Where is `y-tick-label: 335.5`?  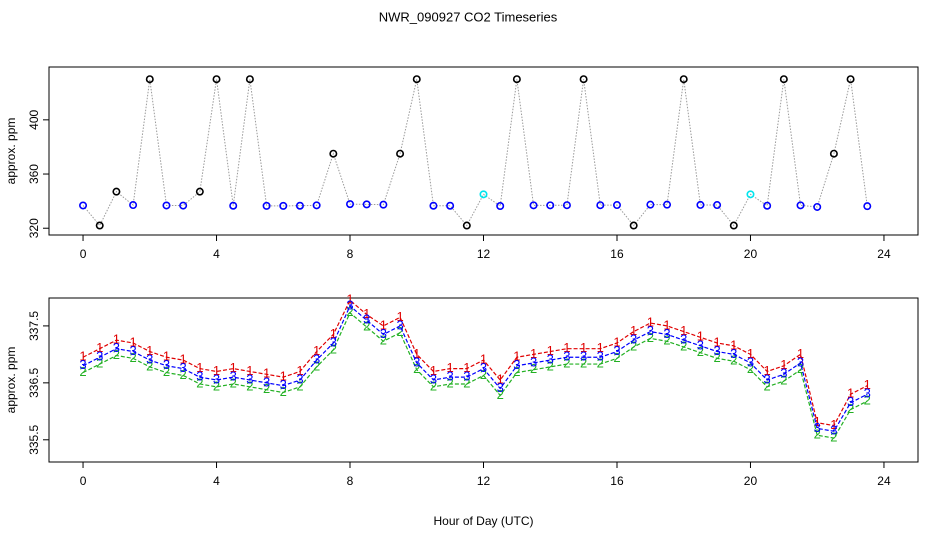 y-tick-label: 335.5 is located at coordinates (34, 439).